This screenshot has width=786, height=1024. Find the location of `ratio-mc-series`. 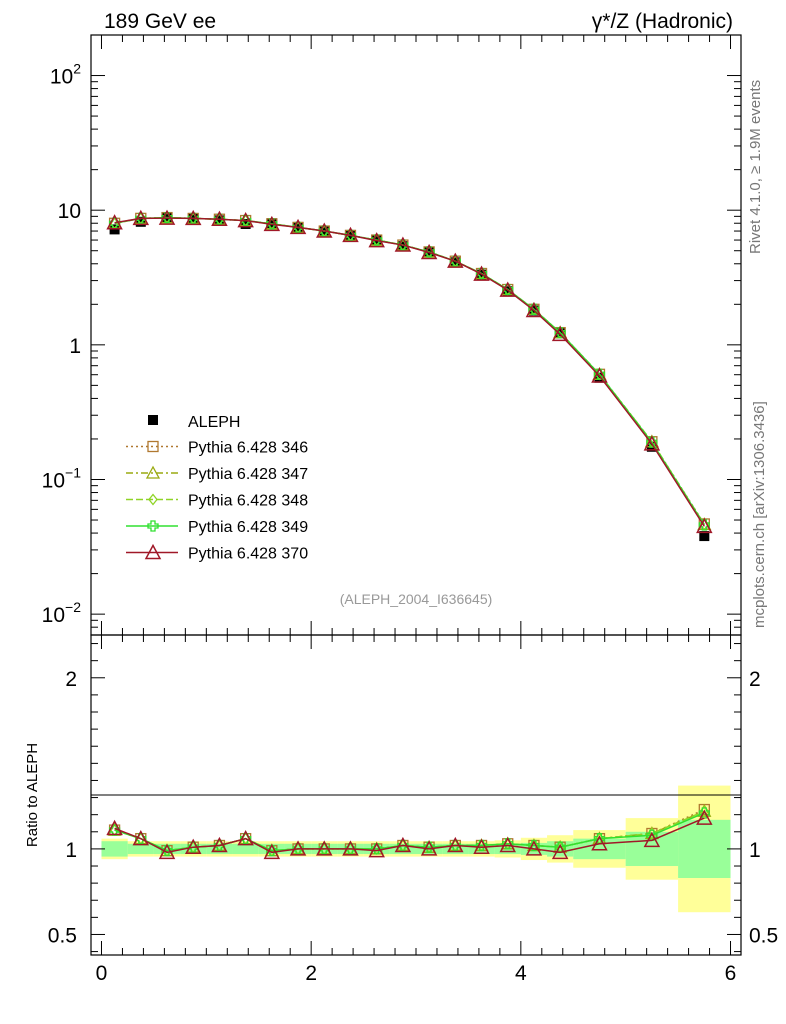

ratio-mc-series is located at coordinates (409, 831).